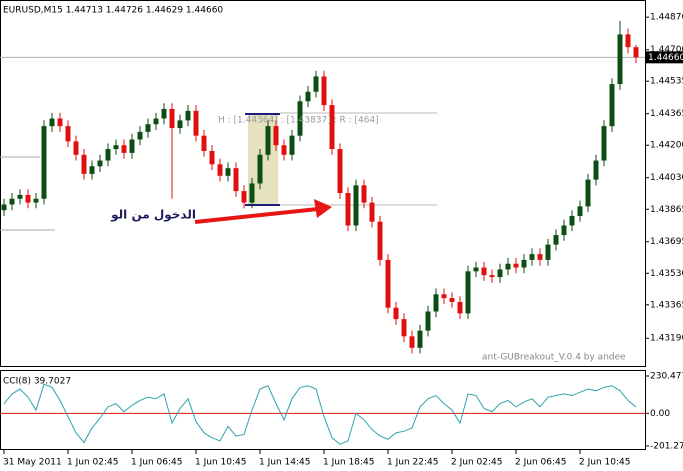 Image resolution: width=683 pixels, height=471 pixels. What do you see at coordinates (256, 215) in the screenshot?
I see `arrow-shaft` at bounding box center [256, 215].